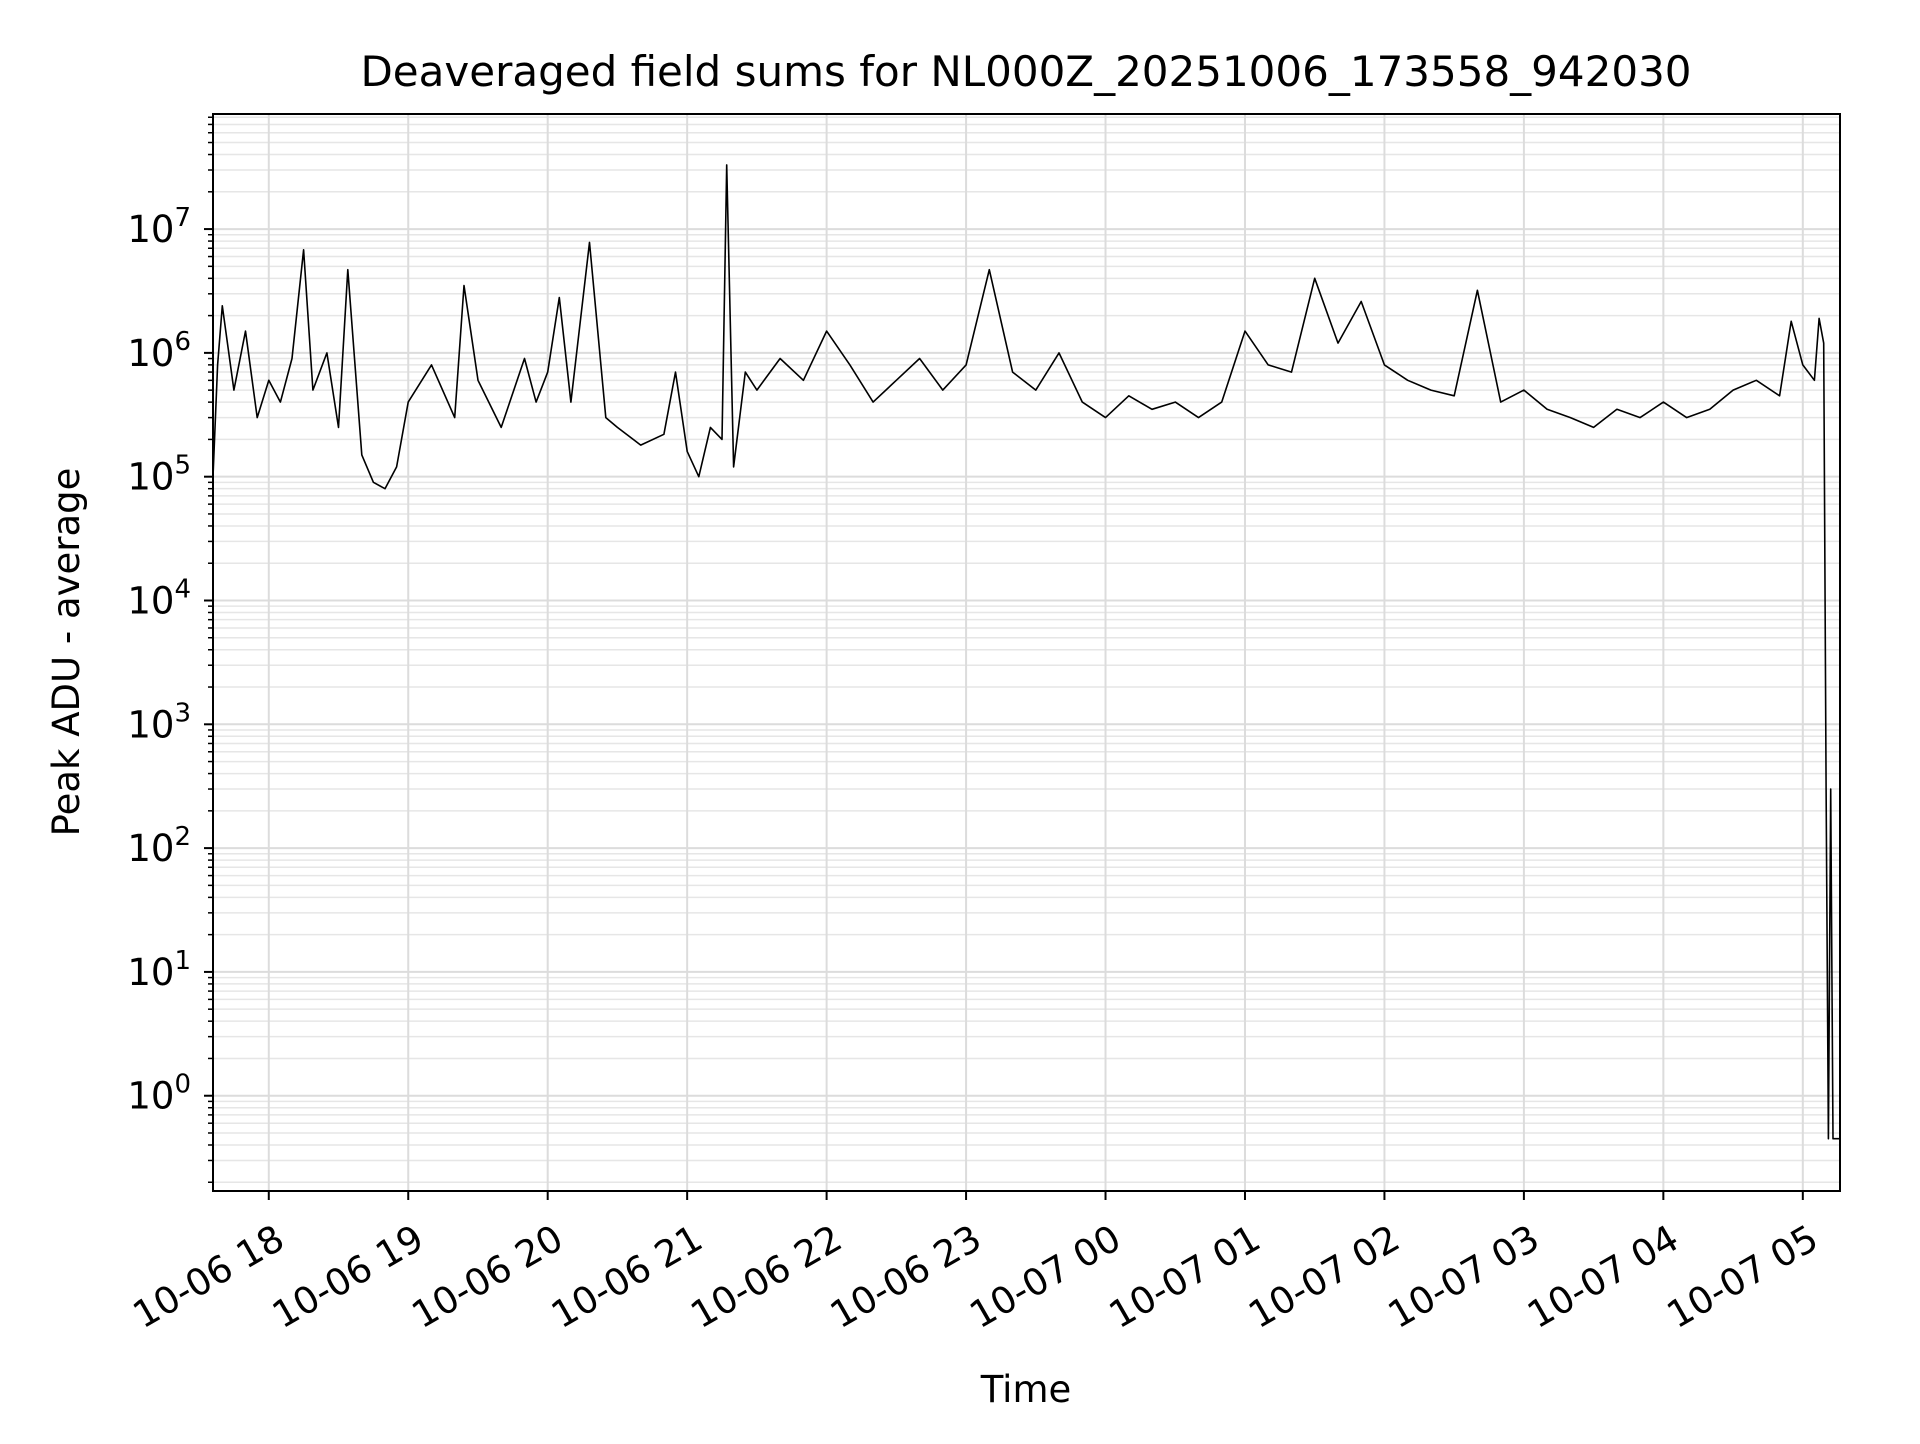  I want to click on y-tick-label: 100, so click(159, 1094).